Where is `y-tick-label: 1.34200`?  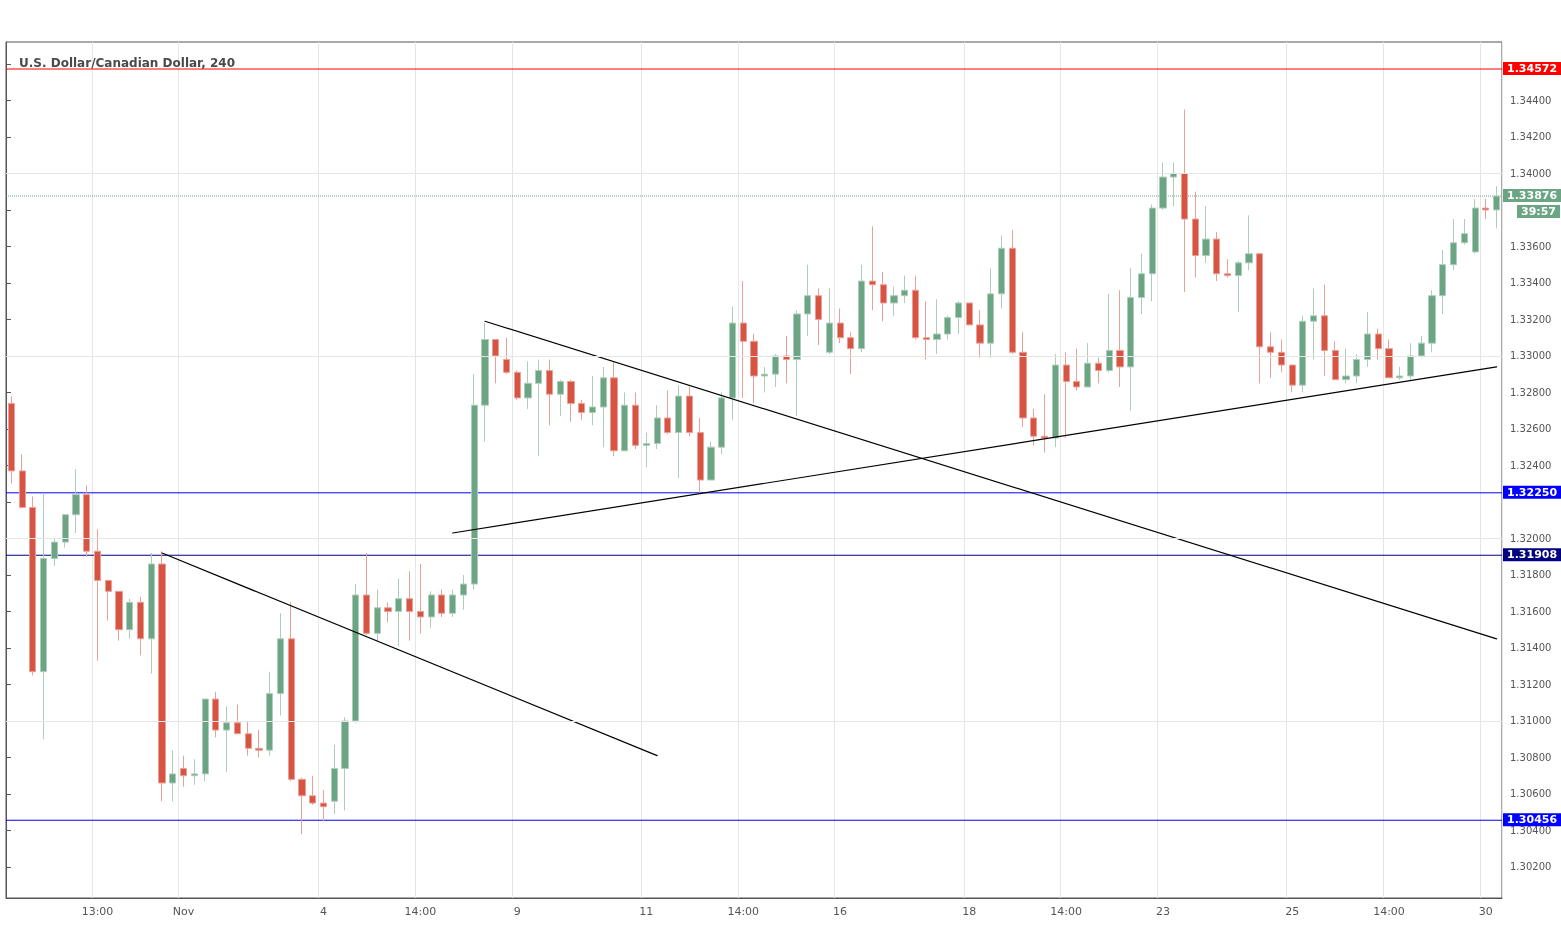
y-tick-label: 1.34200 is located at coordinates (1531, 137).